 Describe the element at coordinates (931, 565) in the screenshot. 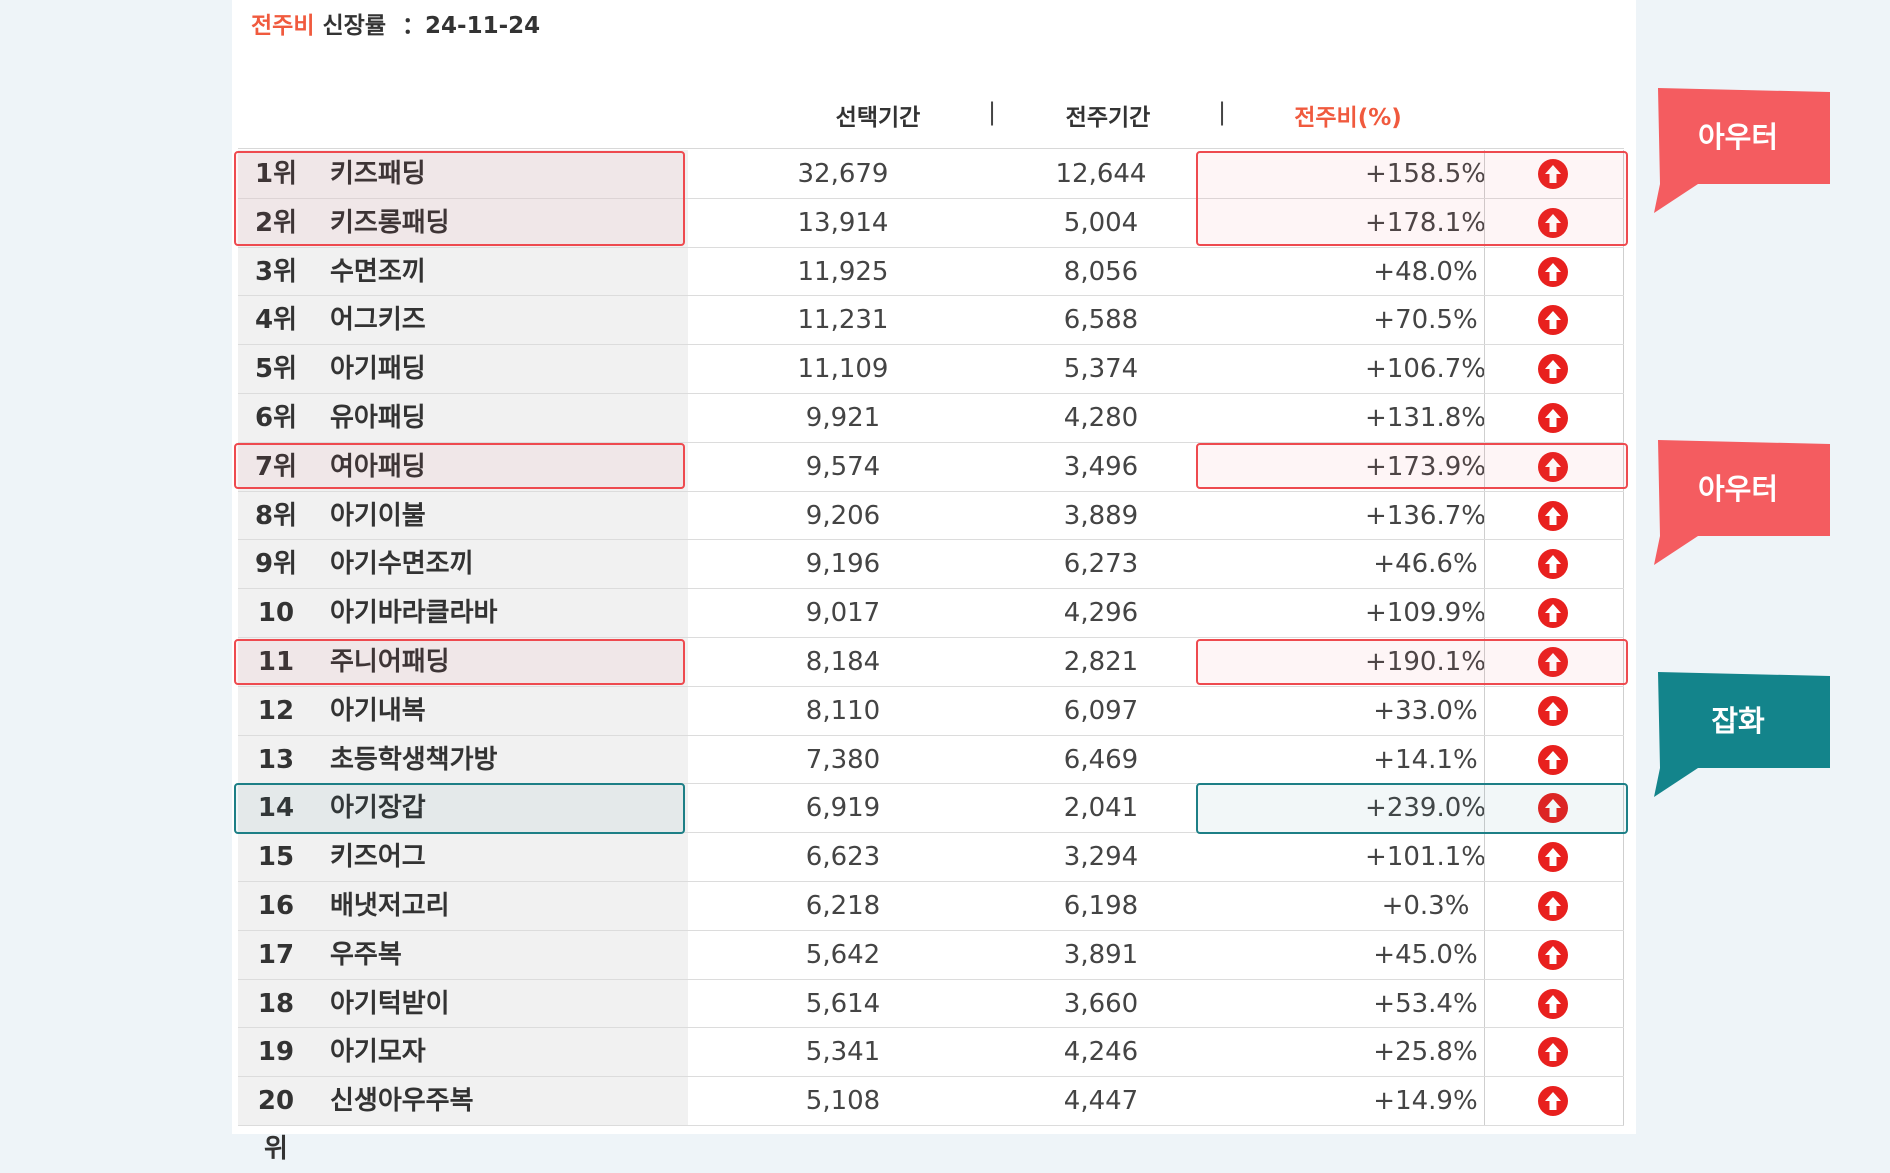

I see `table-row: 9위 아기수면조끼 9,196 6,273 +46.6%` at that location.